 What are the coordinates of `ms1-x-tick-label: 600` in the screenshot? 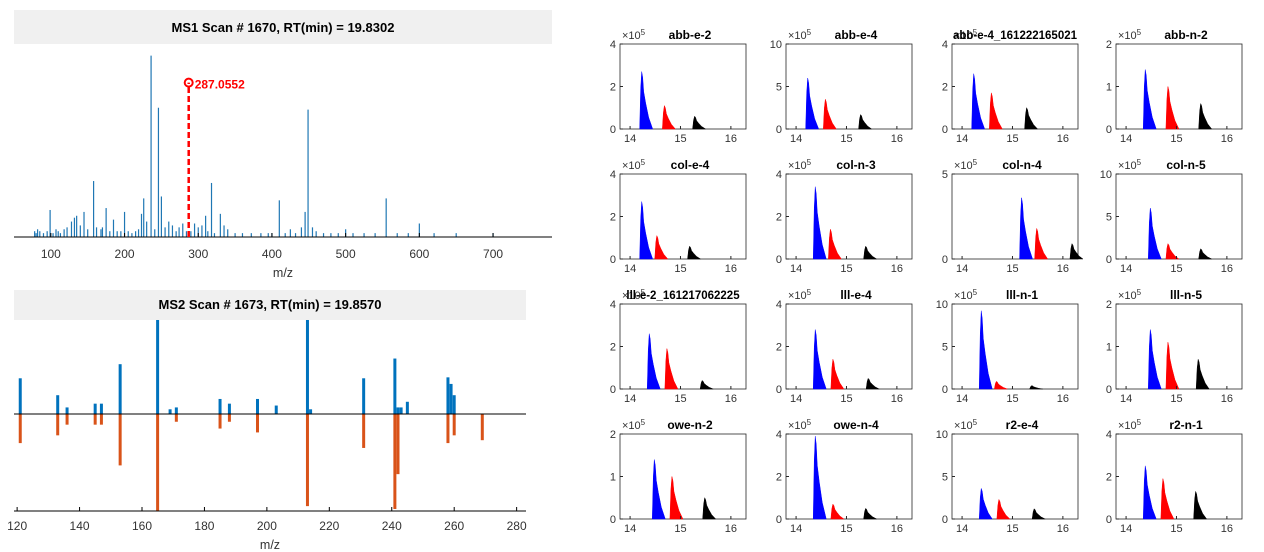 It's located at (419, 254).